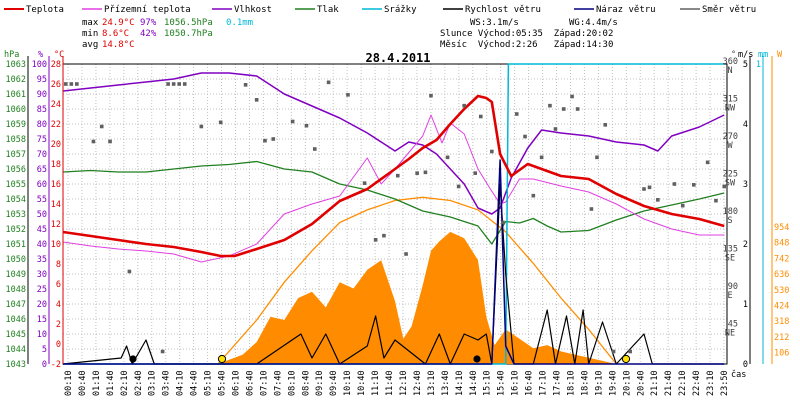  What do you see at coordinates (59, 55) in the screenshot?
I see `axis-unit-celsius: °C` at bounding box center [59, 55].